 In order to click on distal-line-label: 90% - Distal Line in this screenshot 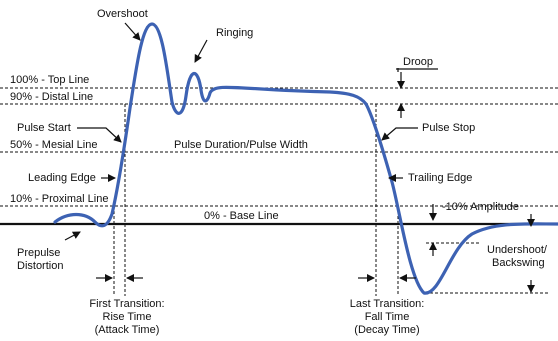, I will do `click(51, 97)`.